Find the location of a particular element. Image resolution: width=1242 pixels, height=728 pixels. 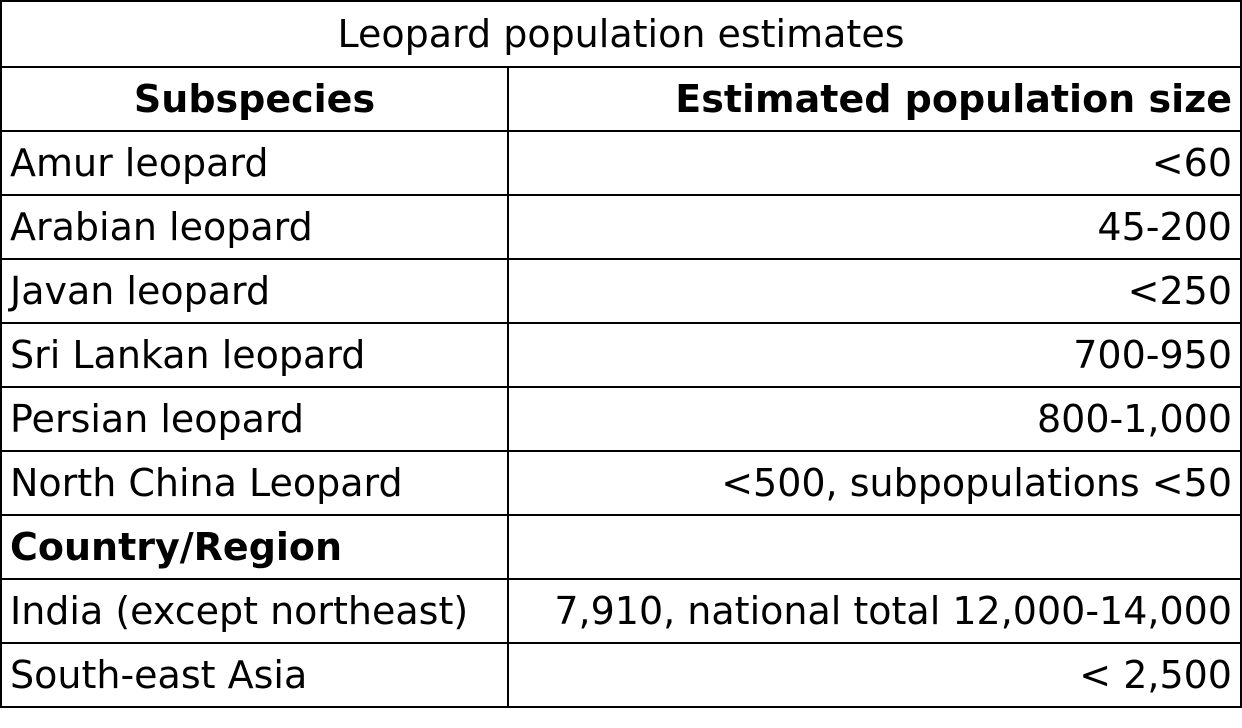

region-cell: India (except northeast) is located at coordinates (254, 611).